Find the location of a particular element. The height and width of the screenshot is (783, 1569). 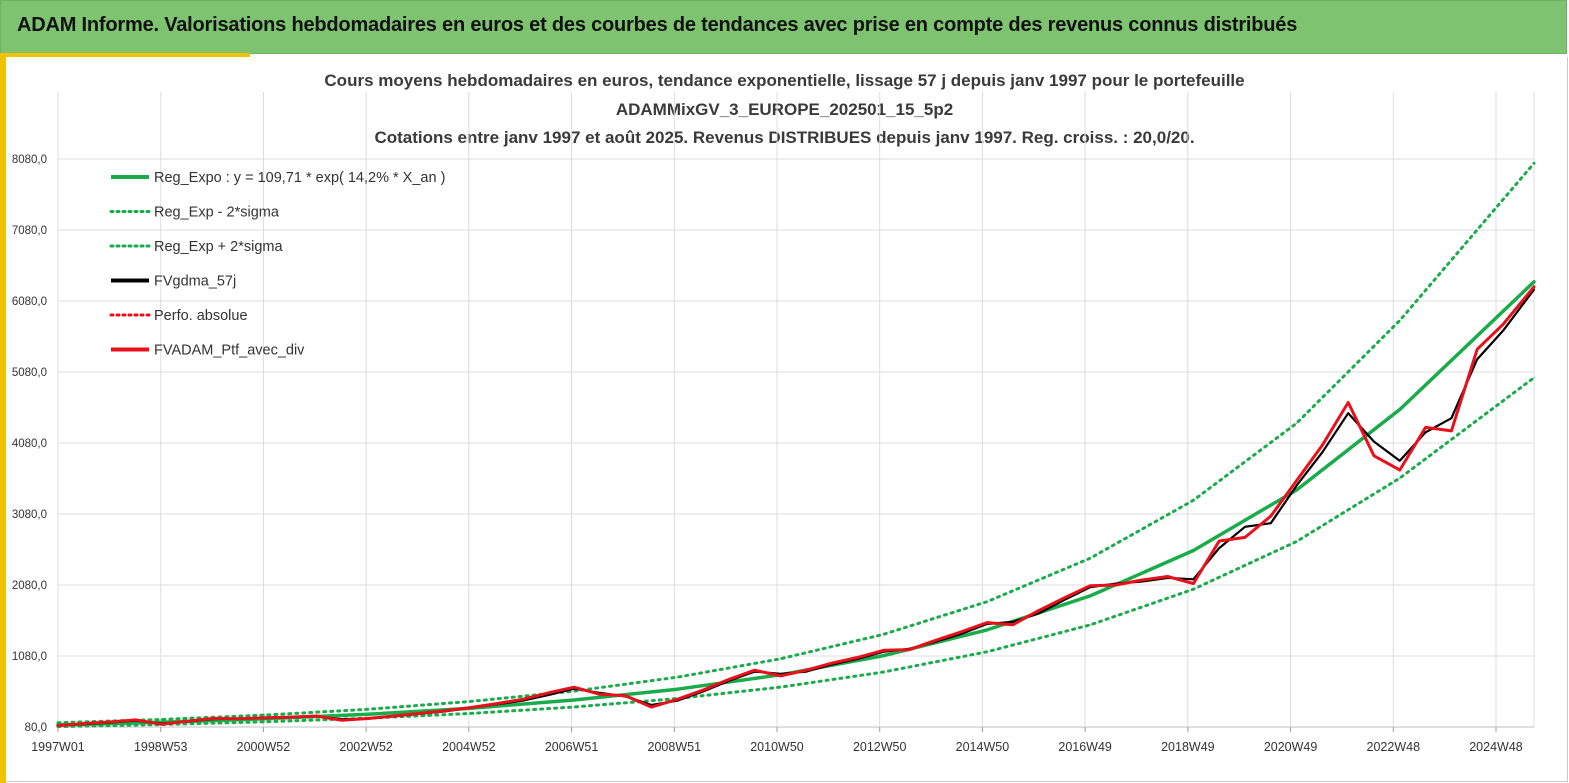

legend-label: Reg_Exp + 2*sigma is located at coordinates (218, 247).